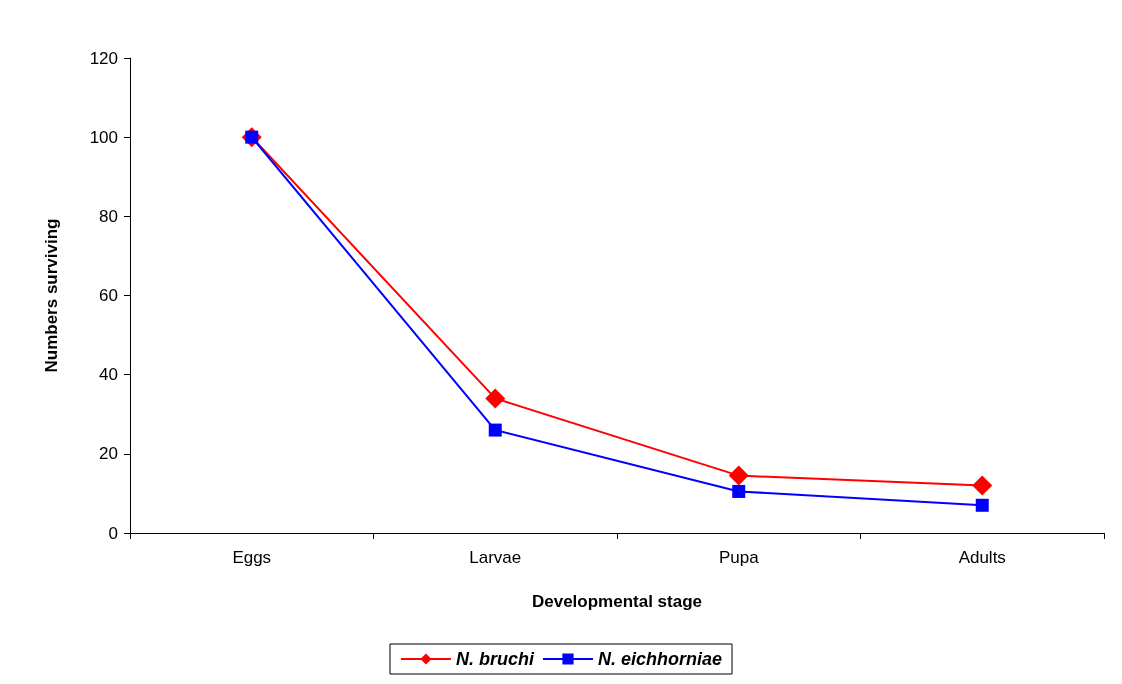 The image size is (1122, 684). Describe the element at coordinates (103, 58) in the screenshot. I see `y-tick-label: 120` at that location.